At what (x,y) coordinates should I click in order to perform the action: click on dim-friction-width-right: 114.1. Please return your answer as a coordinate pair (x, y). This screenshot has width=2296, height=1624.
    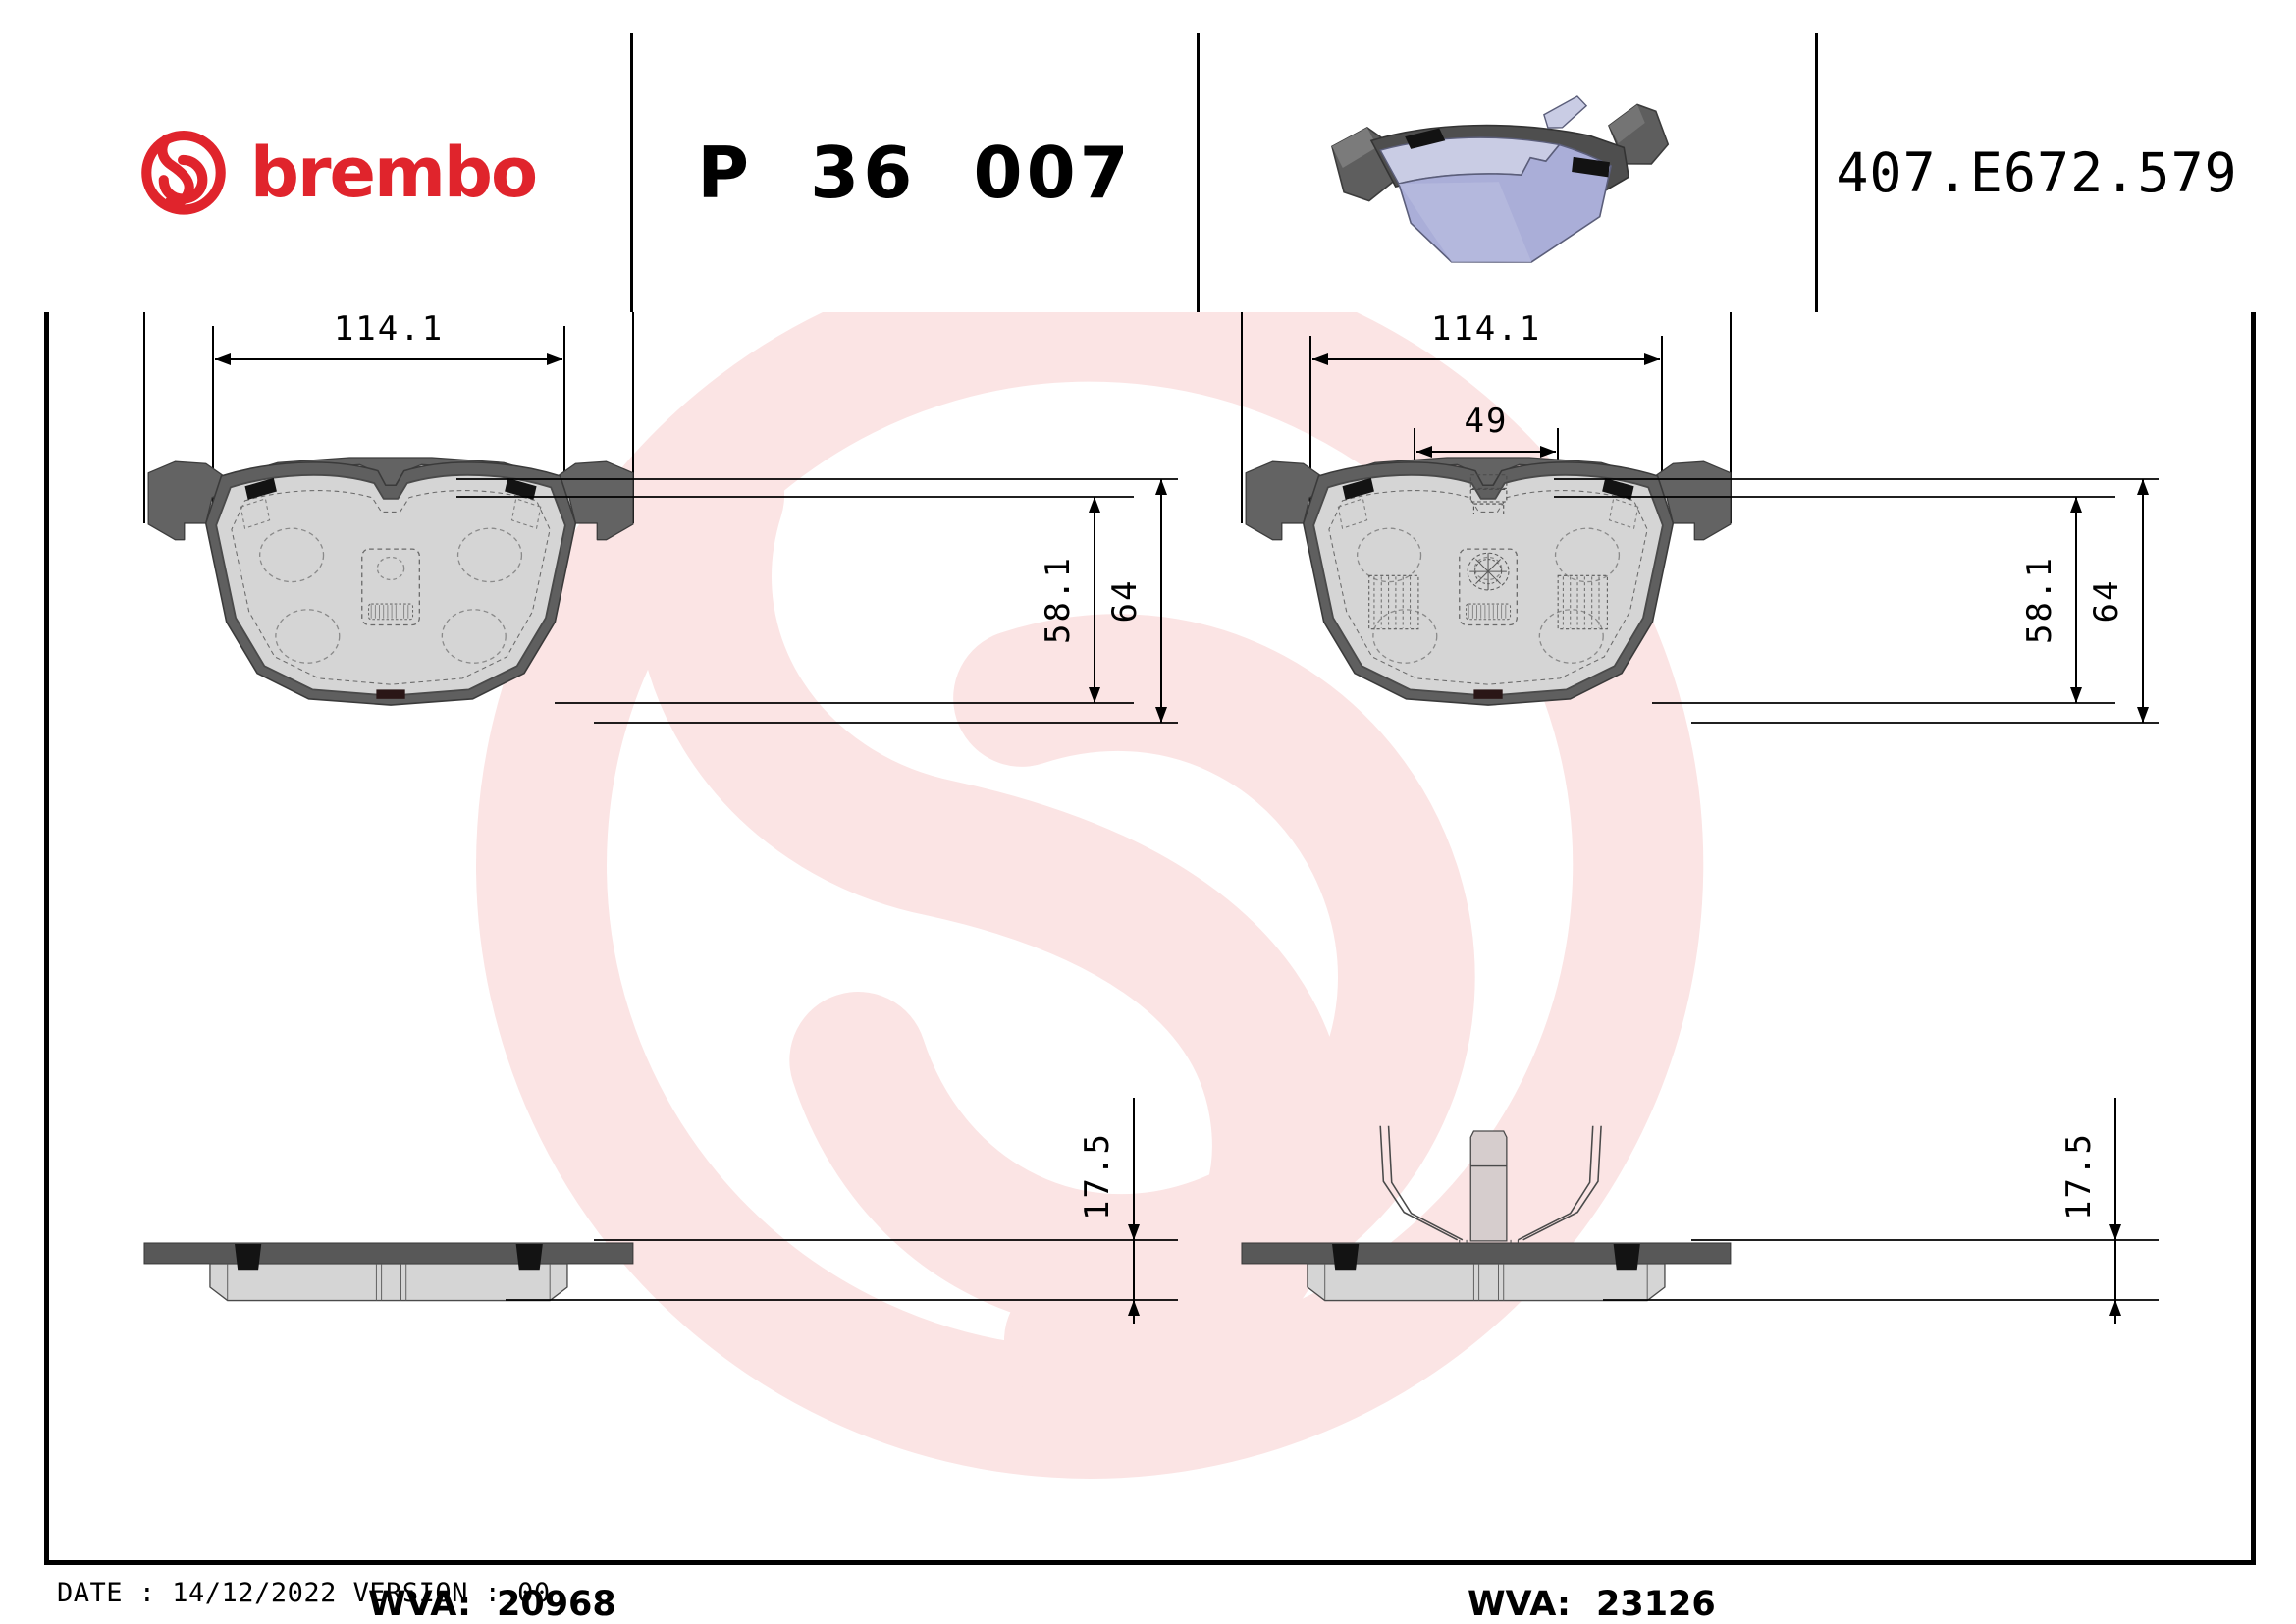
    Looking at the image, I should click on (1486, 330).